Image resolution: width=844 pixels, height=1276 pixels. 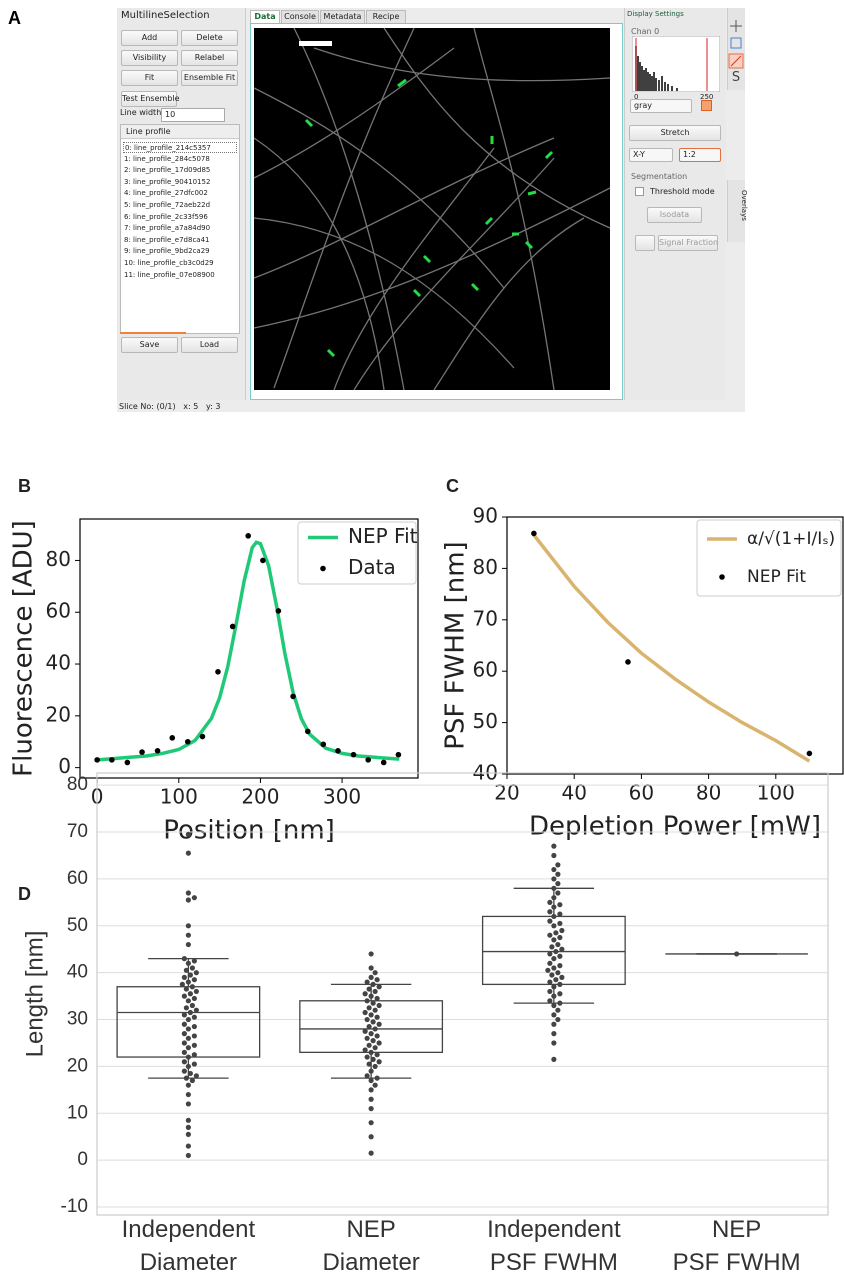 I want to click on list-item: 2: line_profile_17d09d85, so click(x=167, y=170).